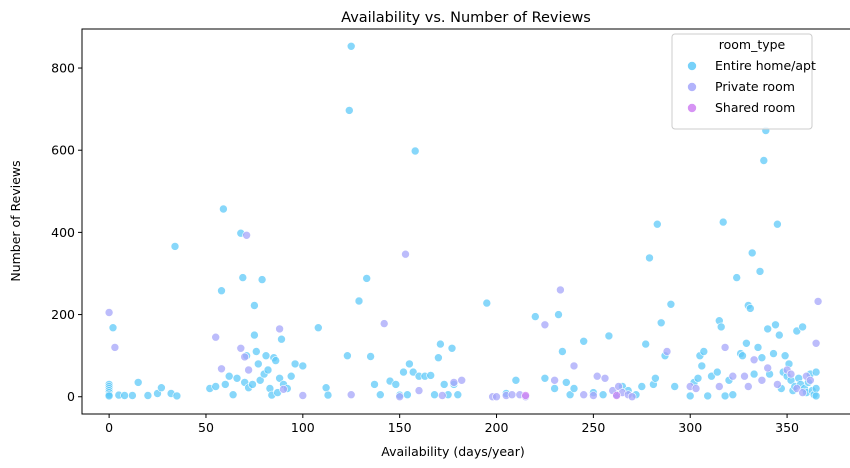 Image resolution: width=850 pixels, height=468 pixels. Describe the element at coordinates (497, 427) in the screenshot. I see `x-tick-label: 200` at that location.